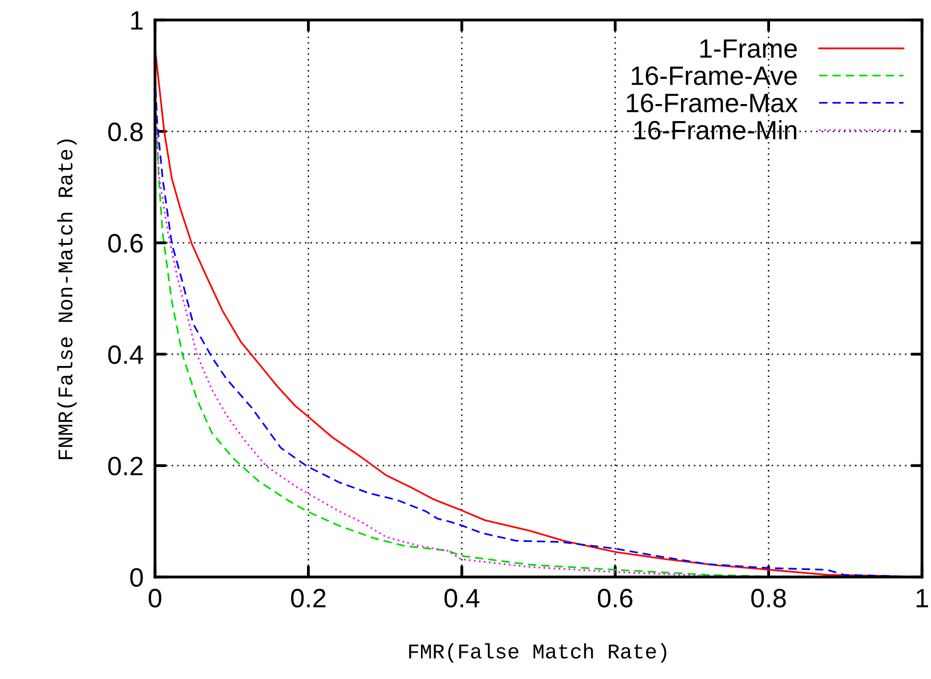 The width and height of the screenshot is (931, 679). Describe the element at coordinates (748, 48) in the screenshot. I see `legend-label: 1-Frame` at that location.